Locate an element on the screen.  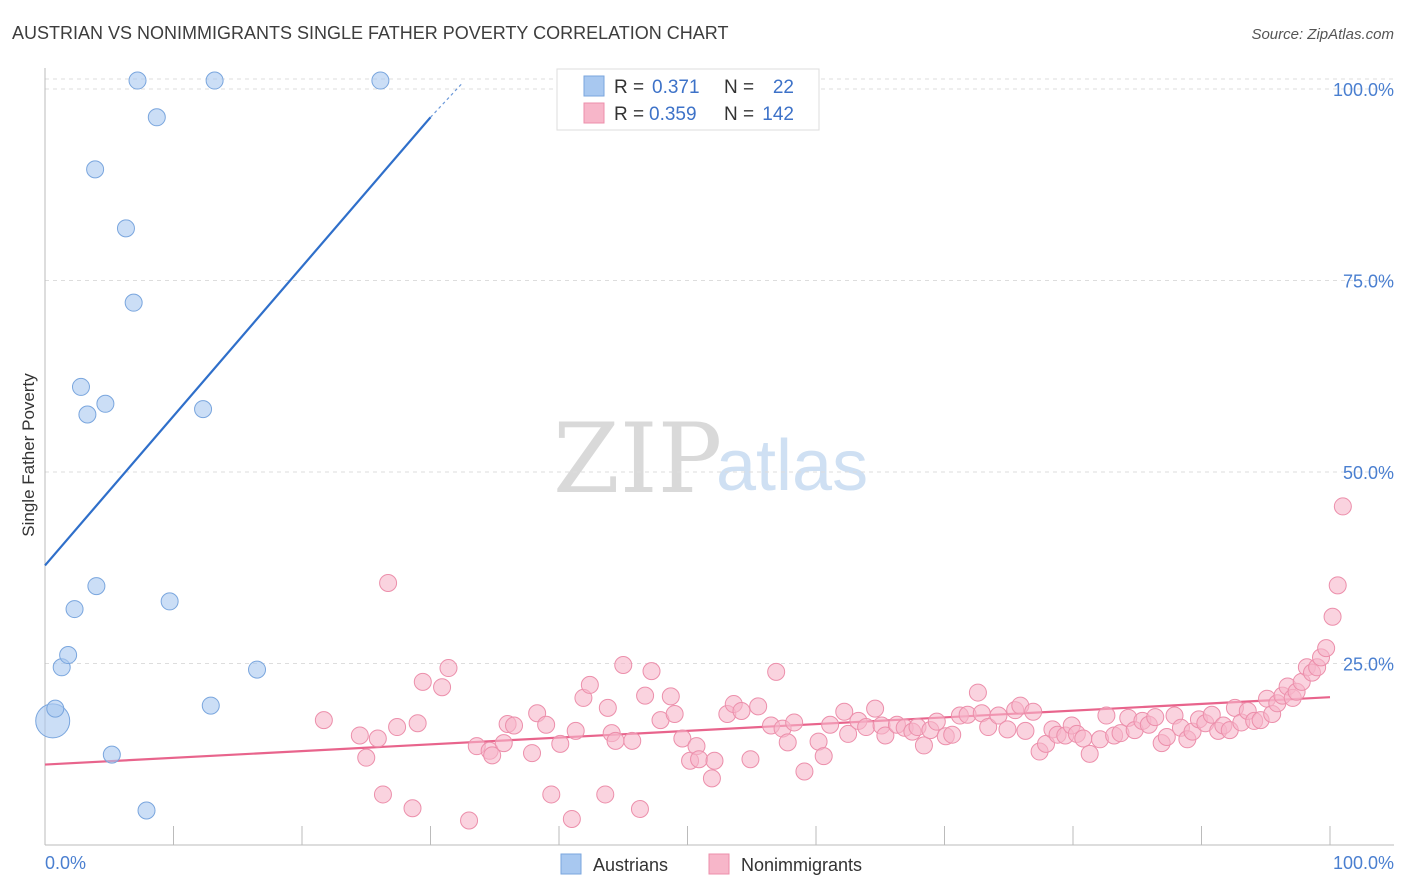
x-tick-label: 100.0% is located at coordinates (1363, 863).